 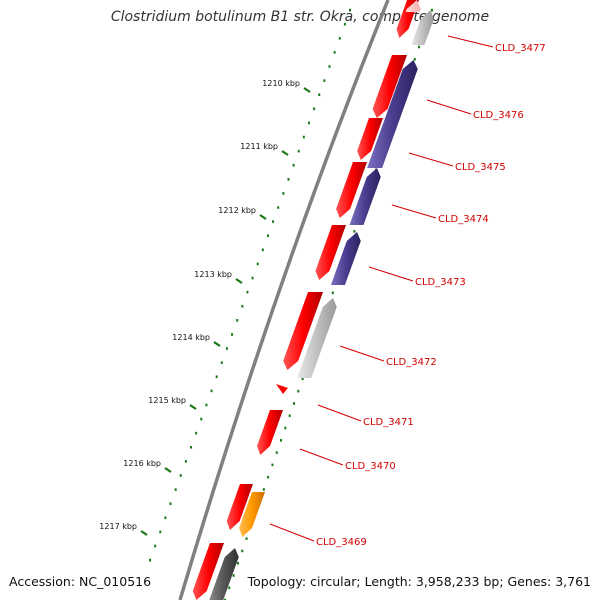 I want to click on scale-tick: 1216 kbp, so click(x=147, y=466).